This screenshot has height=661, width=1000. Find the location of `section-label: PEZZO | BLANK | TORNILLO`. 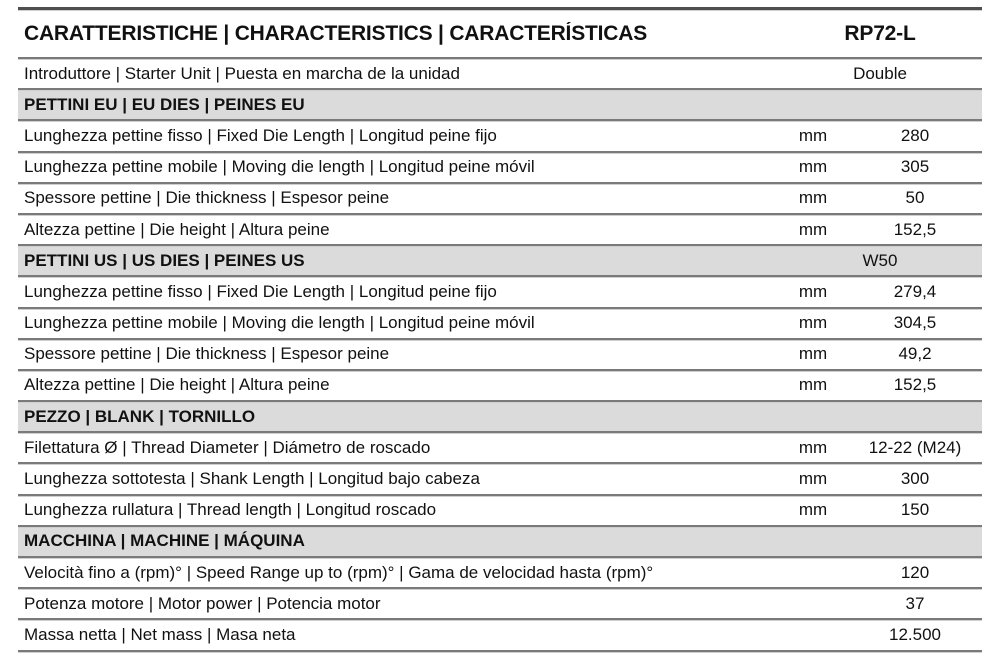

section-label: PEZZO | BLANK | TORNILLO is located at coordinates (140, 416).